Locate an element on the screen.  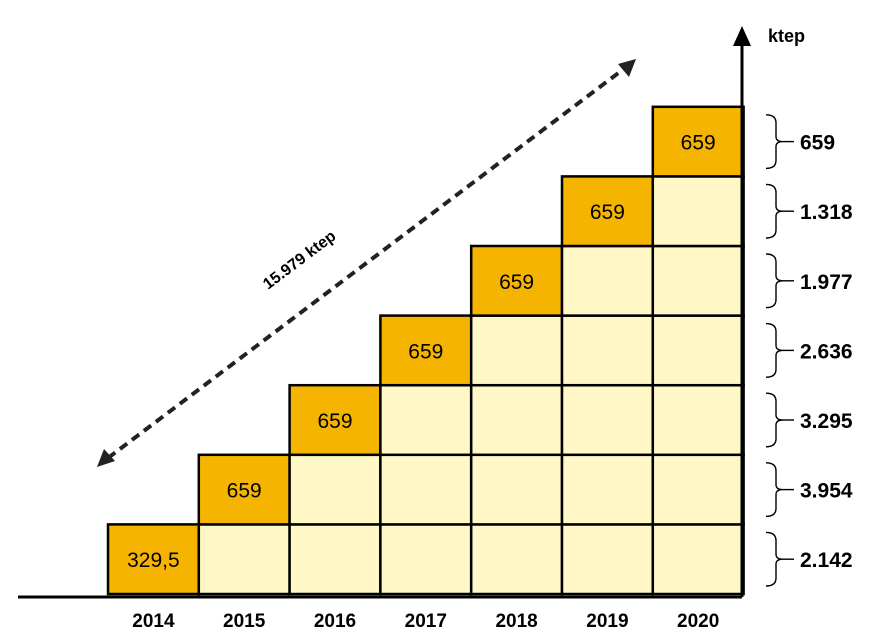
annual-total-label: 3.295 is located at coordinates (826, 421).